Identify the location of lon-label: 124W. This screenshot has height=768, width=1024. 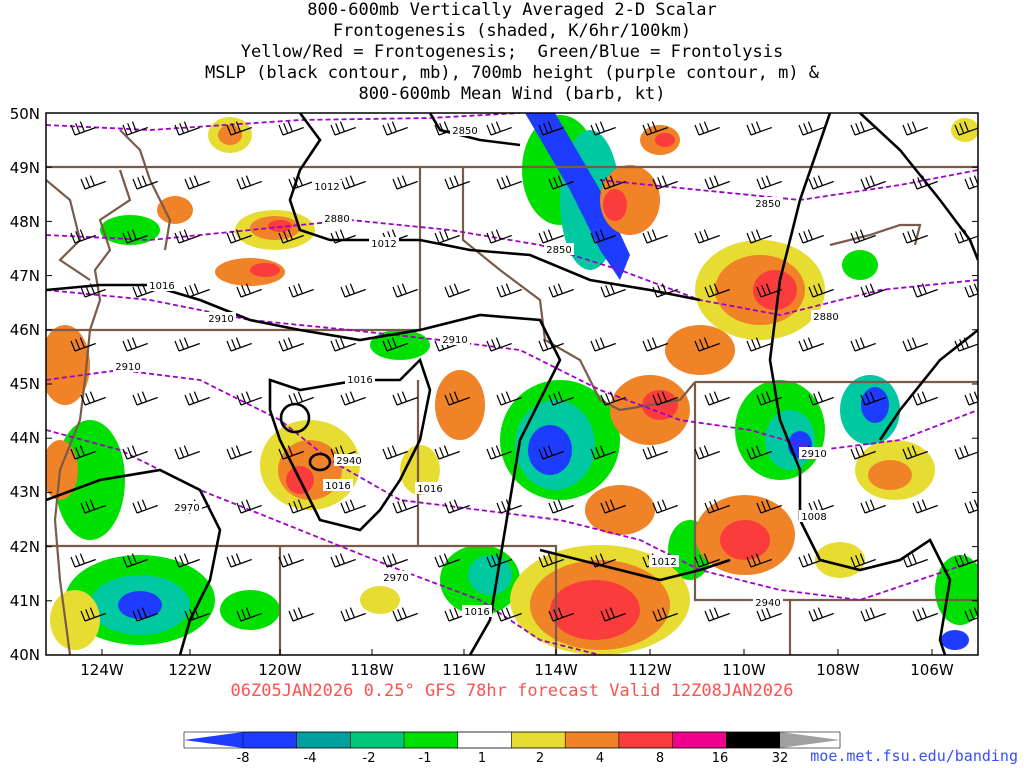
(102, 670).